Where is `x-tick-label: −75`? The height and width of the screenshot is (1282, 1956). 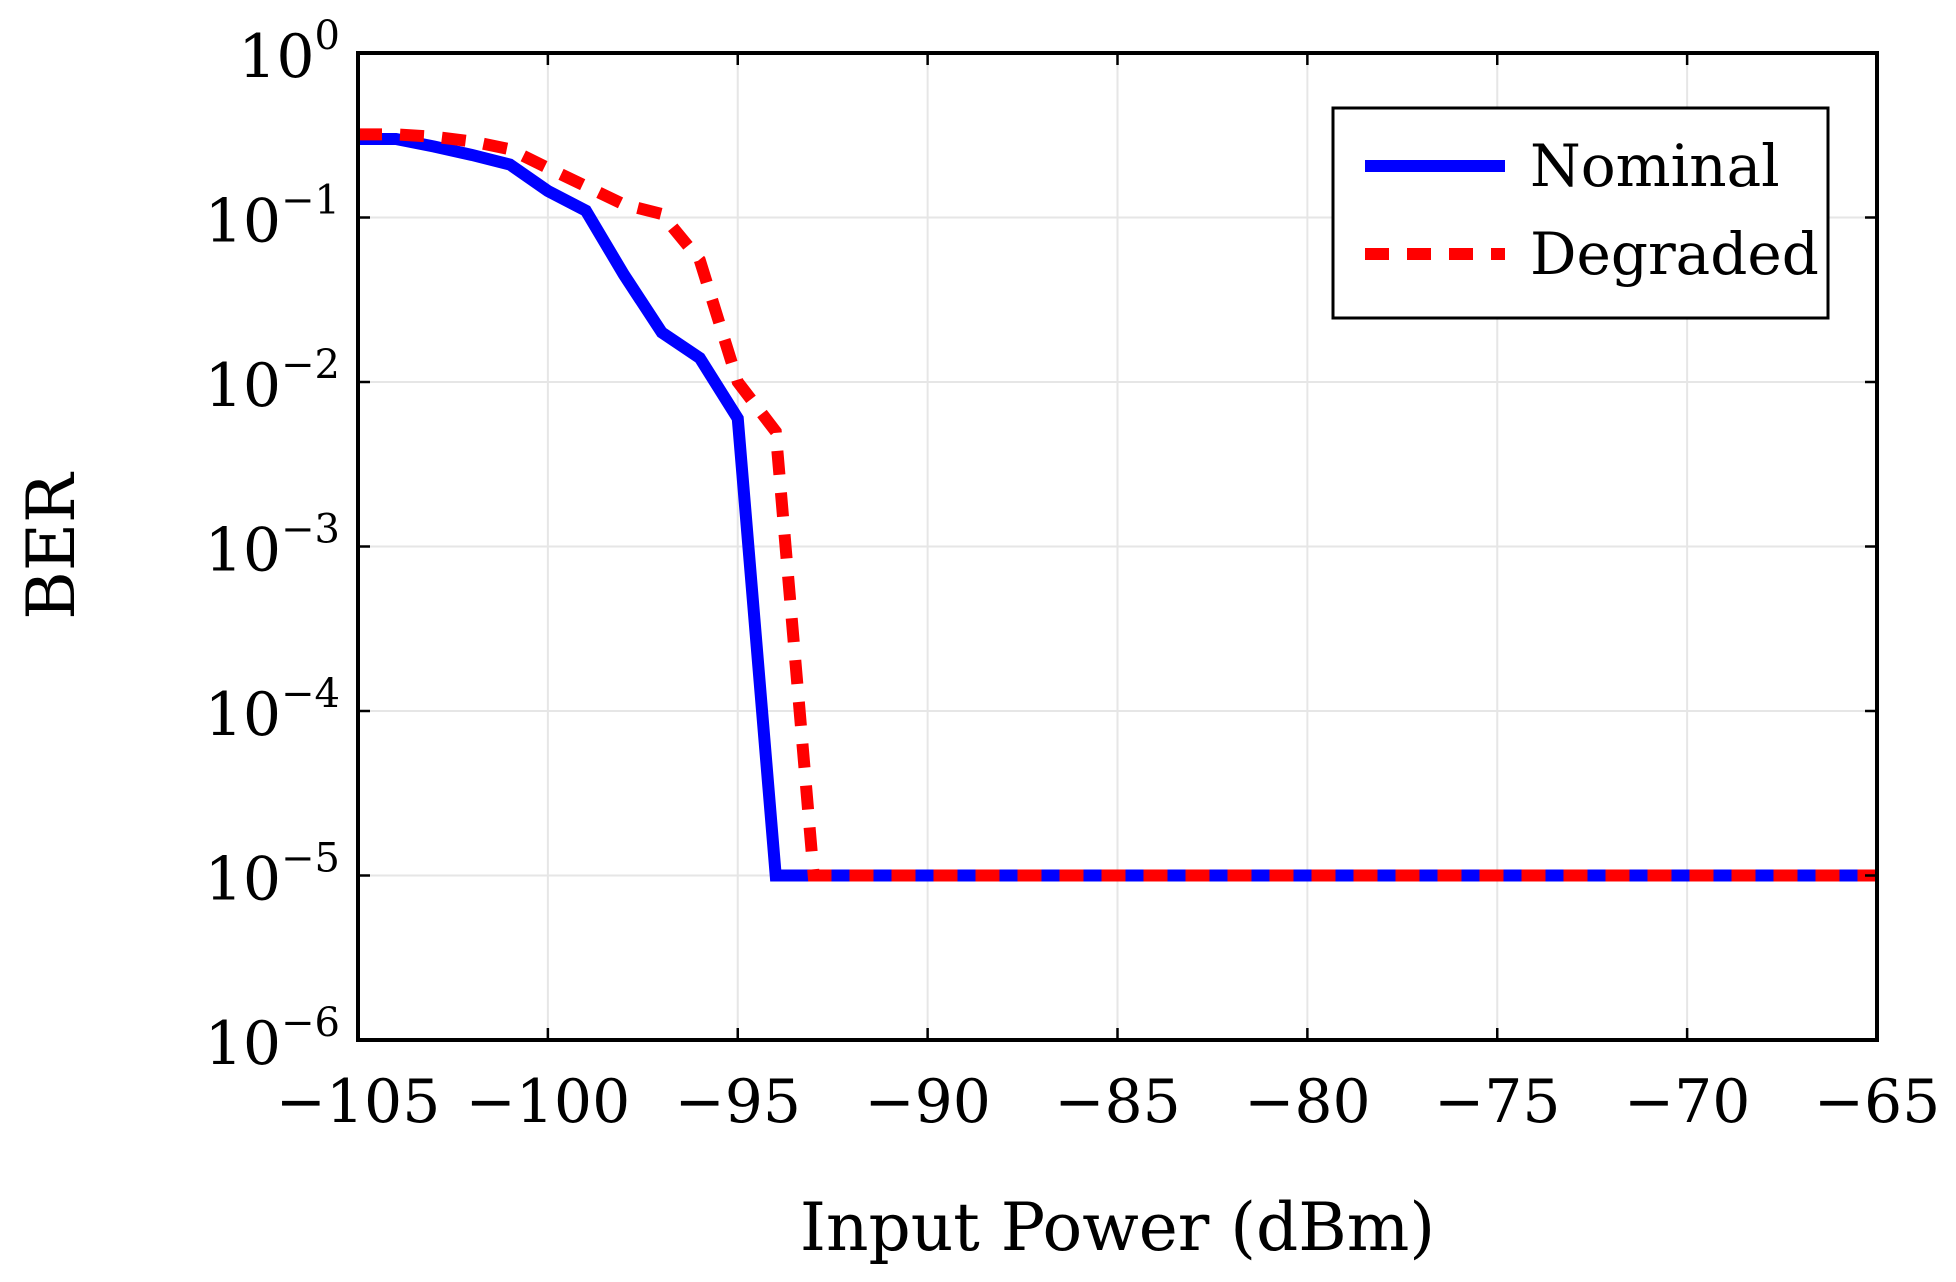
x-tick-label: −75 is located at coordinates (1497, 1102).